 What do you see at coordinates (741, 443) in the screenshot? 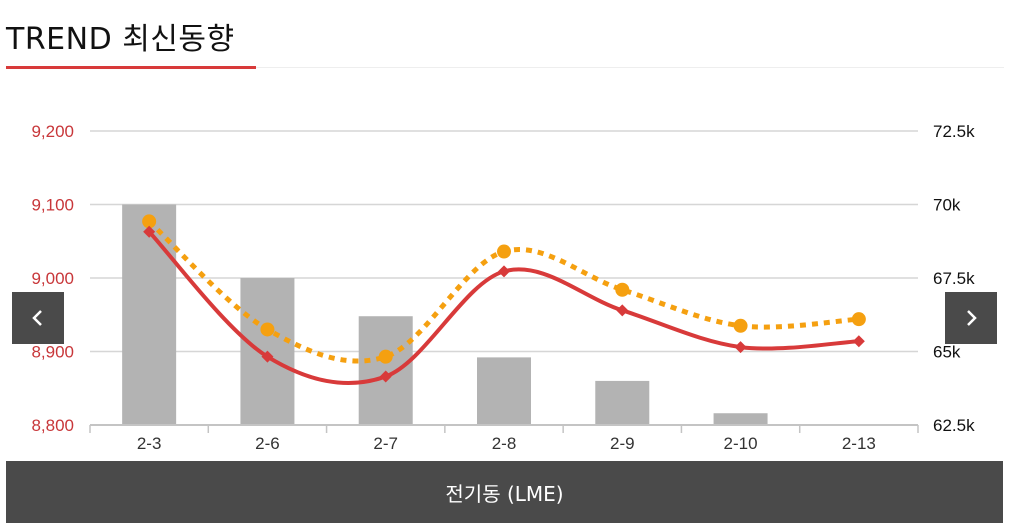
I see `x-tick-label: 2-10` at bounding box center [741, 443].